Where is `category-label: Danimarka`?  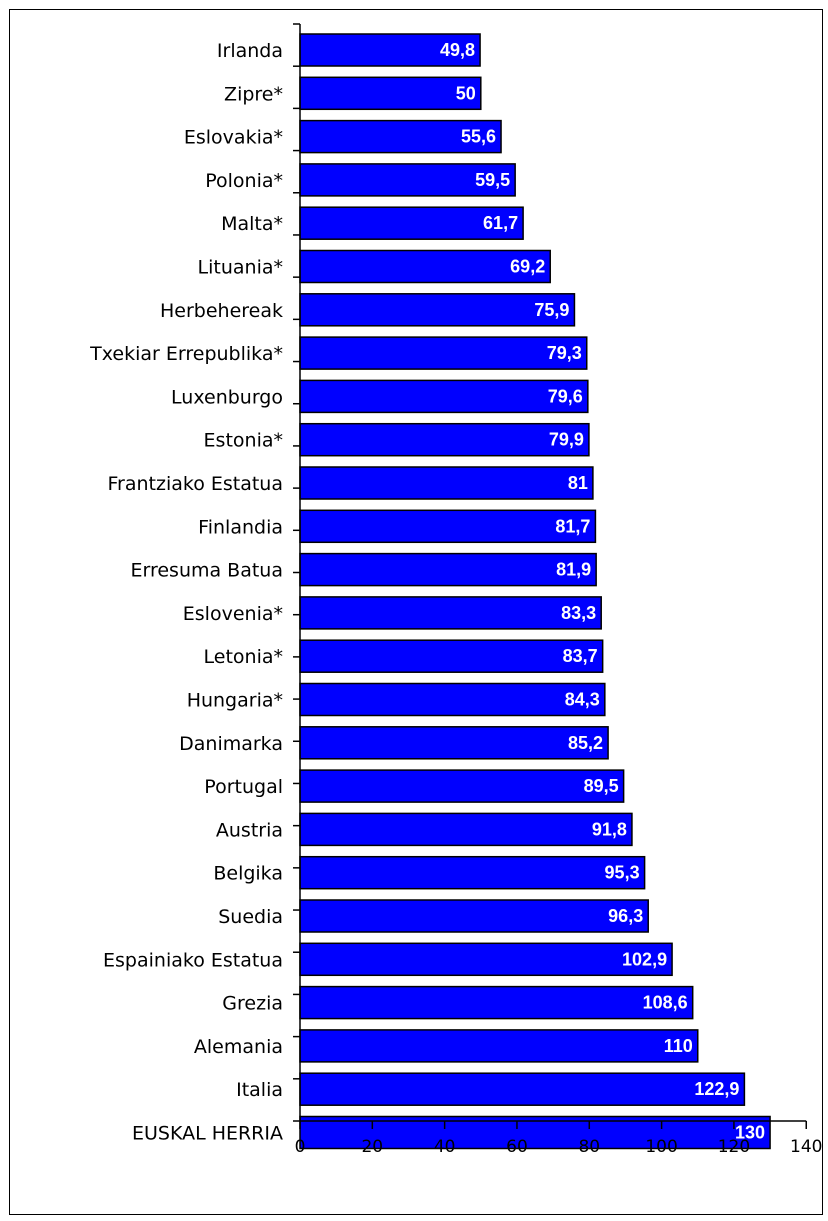 category-label: Danimarka is located at coordinates (231, 744).